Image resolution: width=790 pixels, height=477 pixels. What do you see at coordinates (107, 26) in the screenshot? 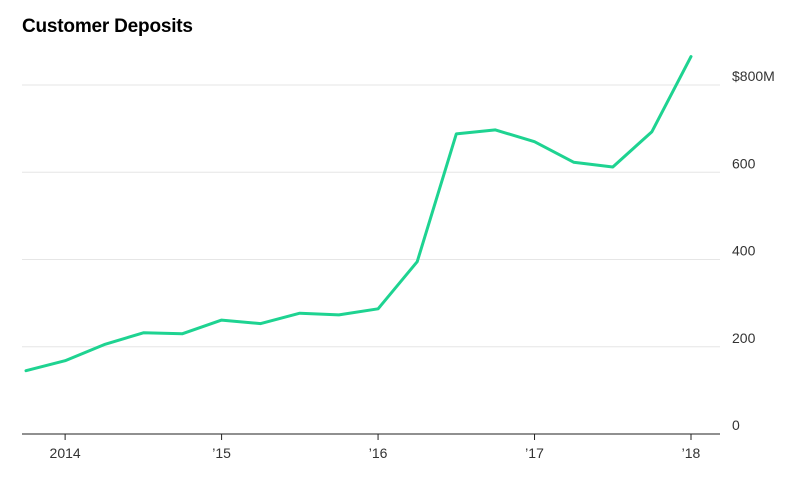
I see `chart-title: Customer Deposits` at bounding box center [107, 26].